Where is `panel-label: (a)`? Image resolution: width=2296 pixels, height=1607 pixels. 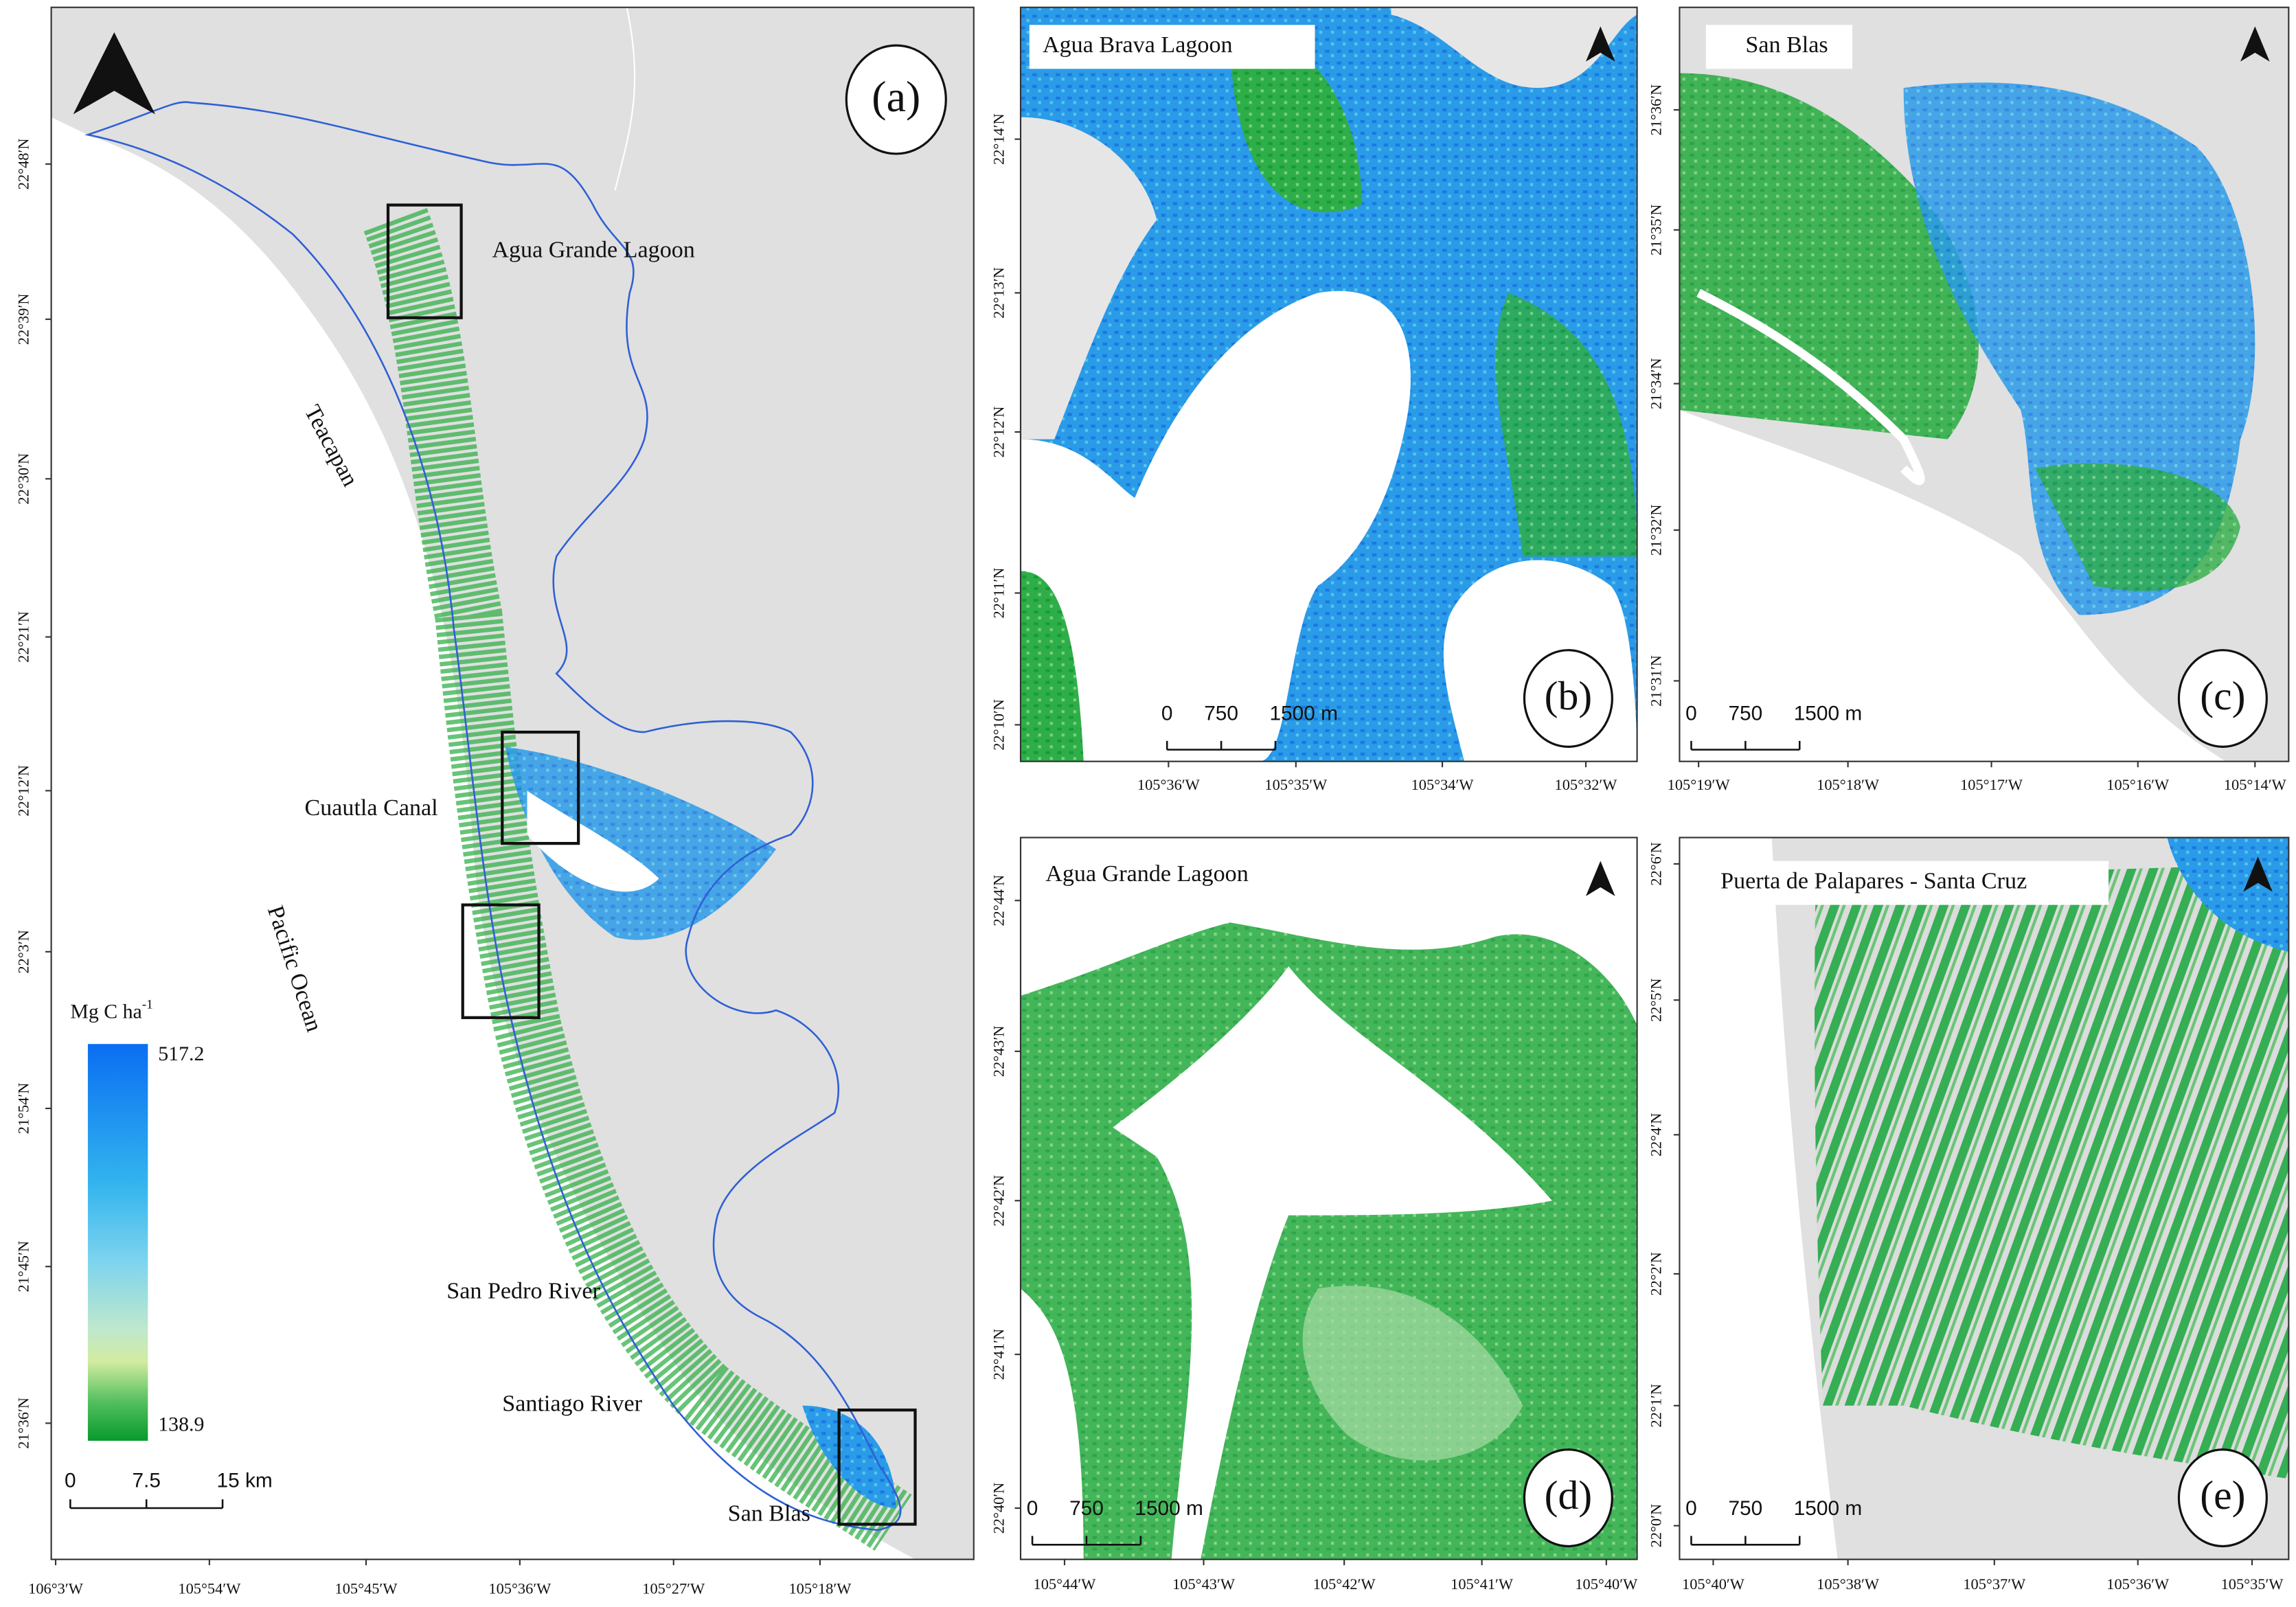
panel-label: (a) is located at coordinates (896, 96).